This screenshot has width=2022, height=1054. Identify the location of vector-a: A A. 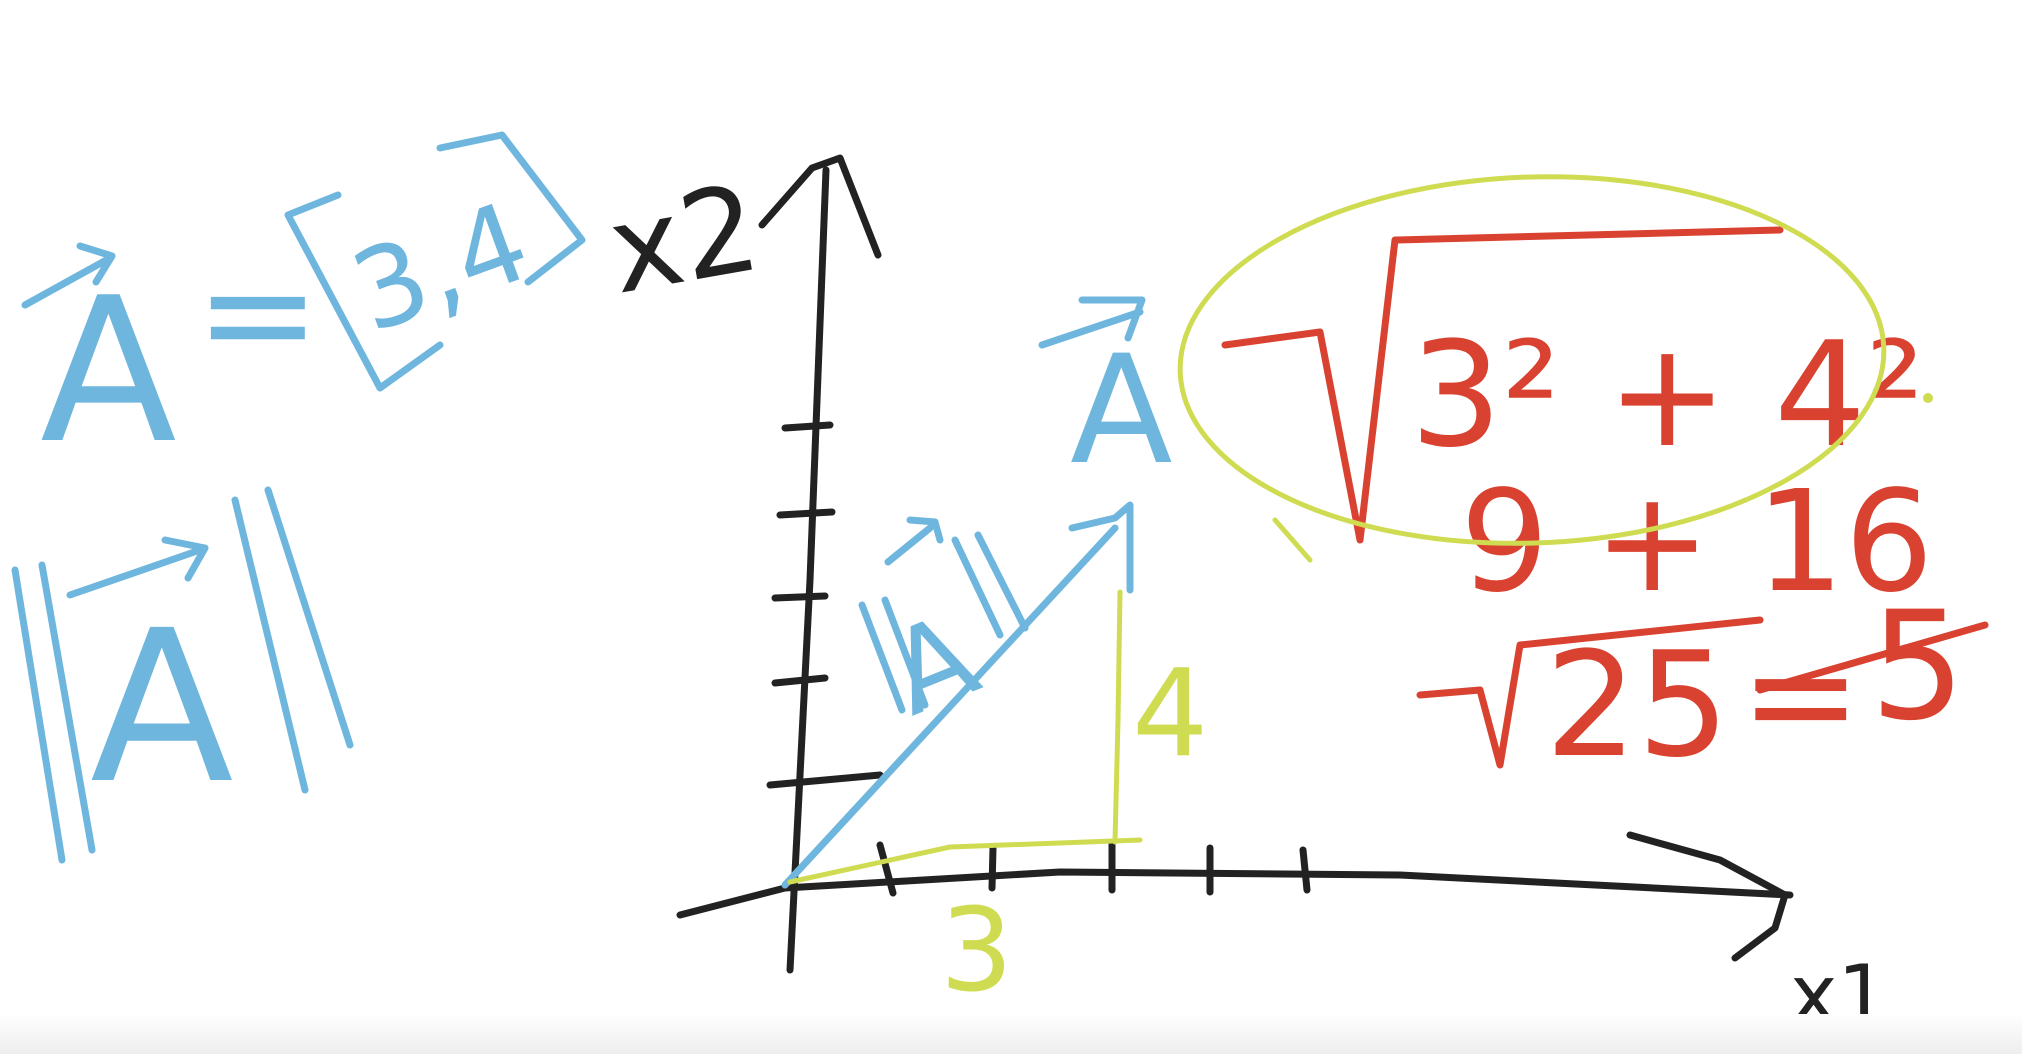
(977, 592).